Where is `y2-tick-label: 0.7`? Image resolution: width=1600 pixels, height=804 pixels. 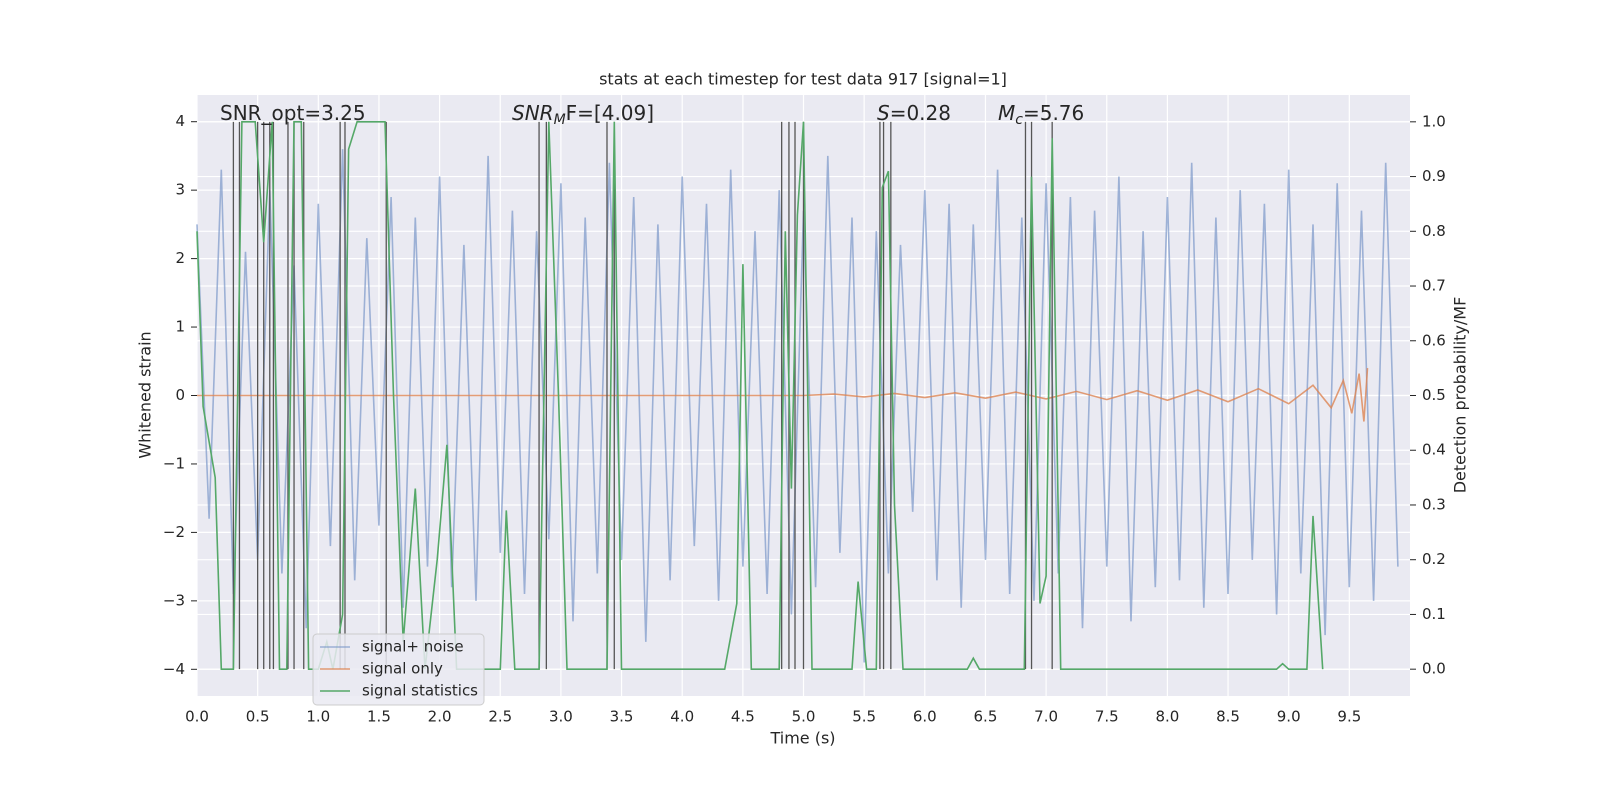 y2-tick-label: 0.7 is located at coordinates (1434, 286).